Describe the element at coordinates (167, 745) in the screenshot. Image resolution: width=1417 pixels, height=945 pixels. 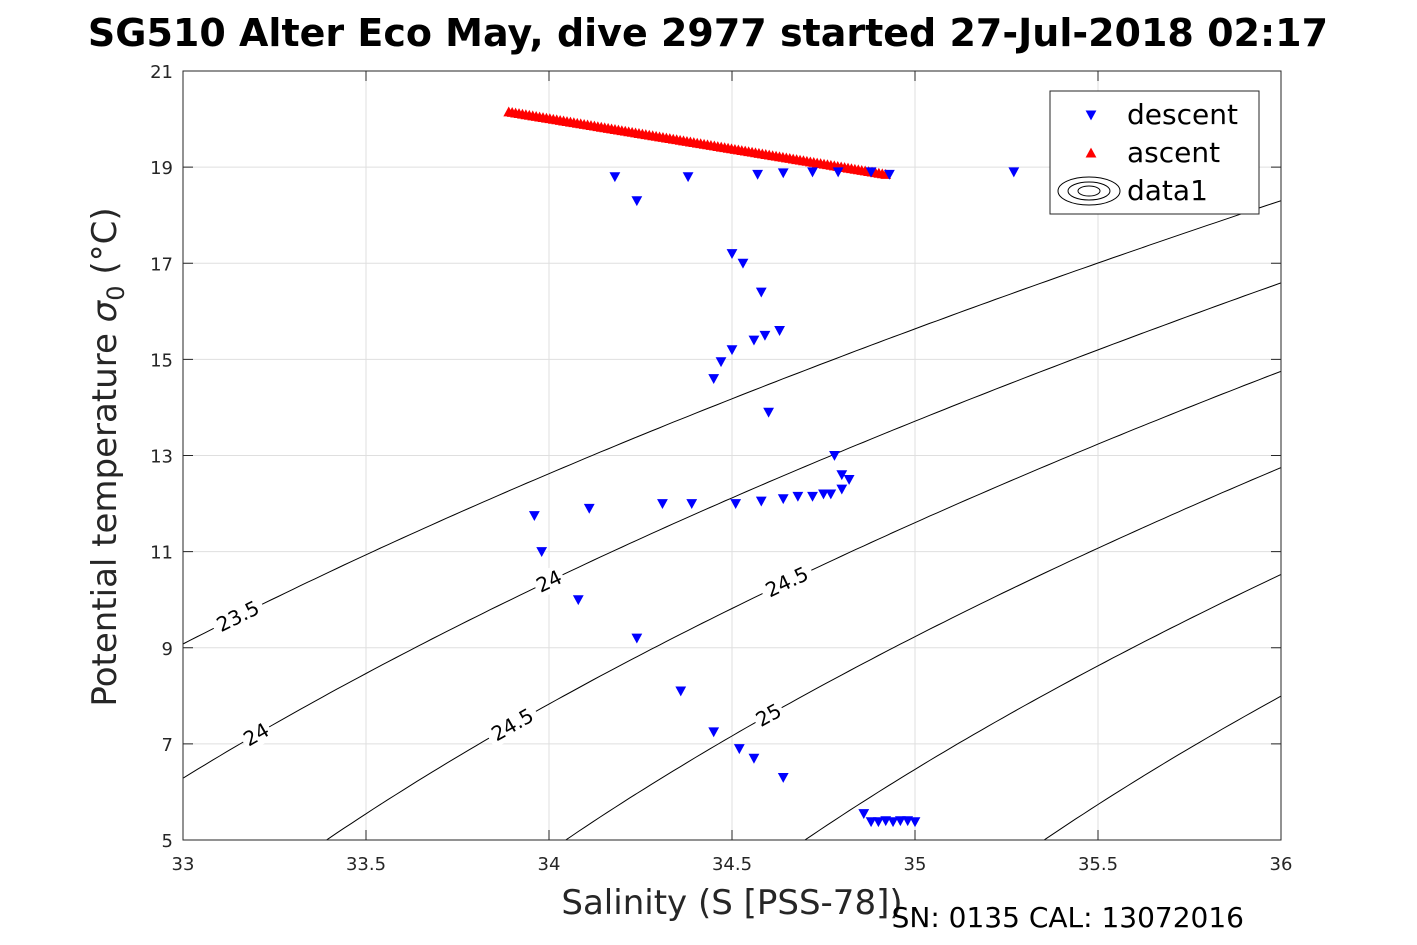
I see `y-tick-label: 7` at that location.